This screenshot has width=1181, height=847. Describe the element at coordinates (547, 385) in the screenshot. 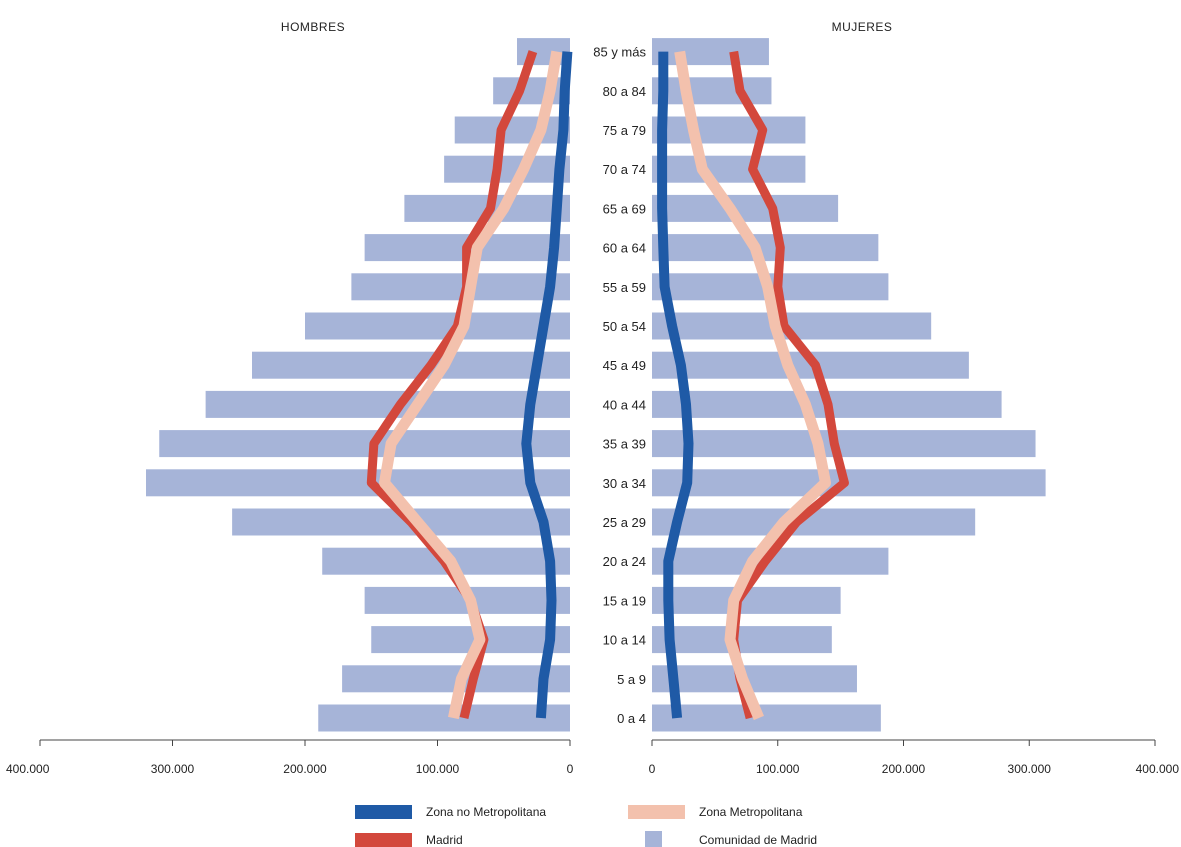

I see `series-line-hombres-zona_no_metropolitana` at that location.